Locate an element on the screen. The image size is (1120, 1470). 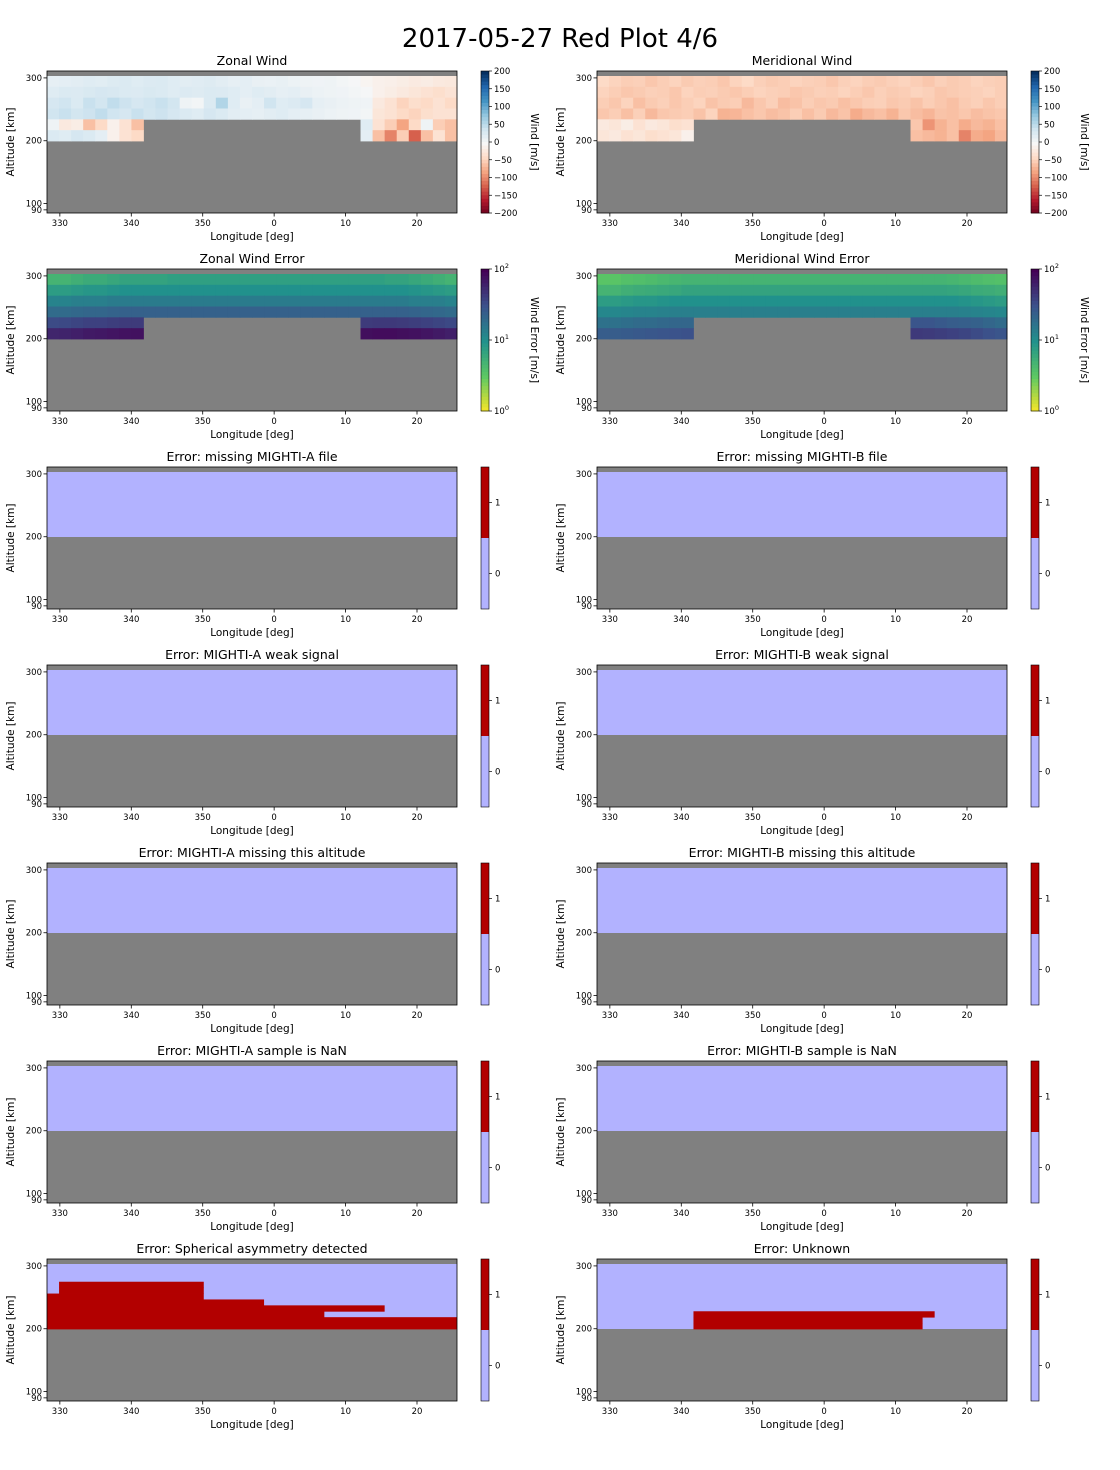
chart-title: Error: Unknown is located at coordinates (802, 1248).